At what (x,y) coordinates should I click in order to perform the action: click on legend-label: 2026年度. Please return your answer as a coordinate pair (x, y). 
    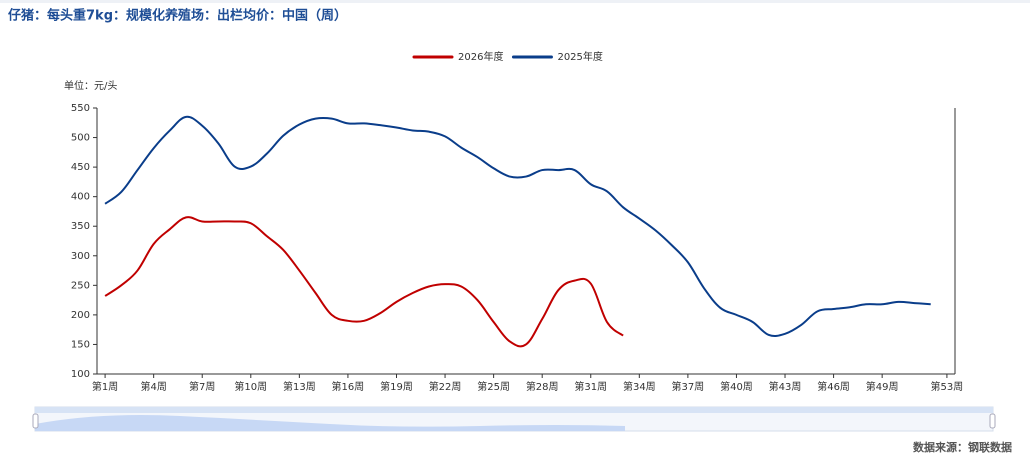
    Looking at the image, I should click on (480, 56).